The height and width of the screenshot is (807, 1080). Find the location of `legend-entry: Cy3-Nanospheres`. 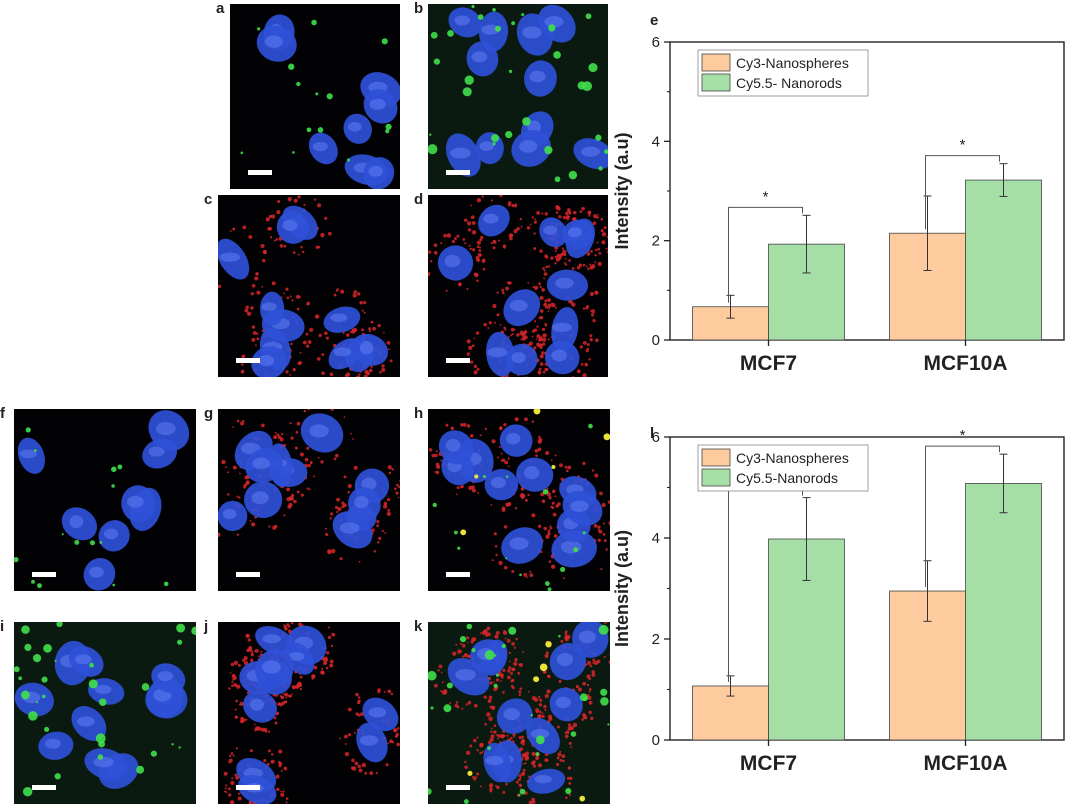

legend-entry: Cy3-Nanospheres is located at coordinates (792, 63).